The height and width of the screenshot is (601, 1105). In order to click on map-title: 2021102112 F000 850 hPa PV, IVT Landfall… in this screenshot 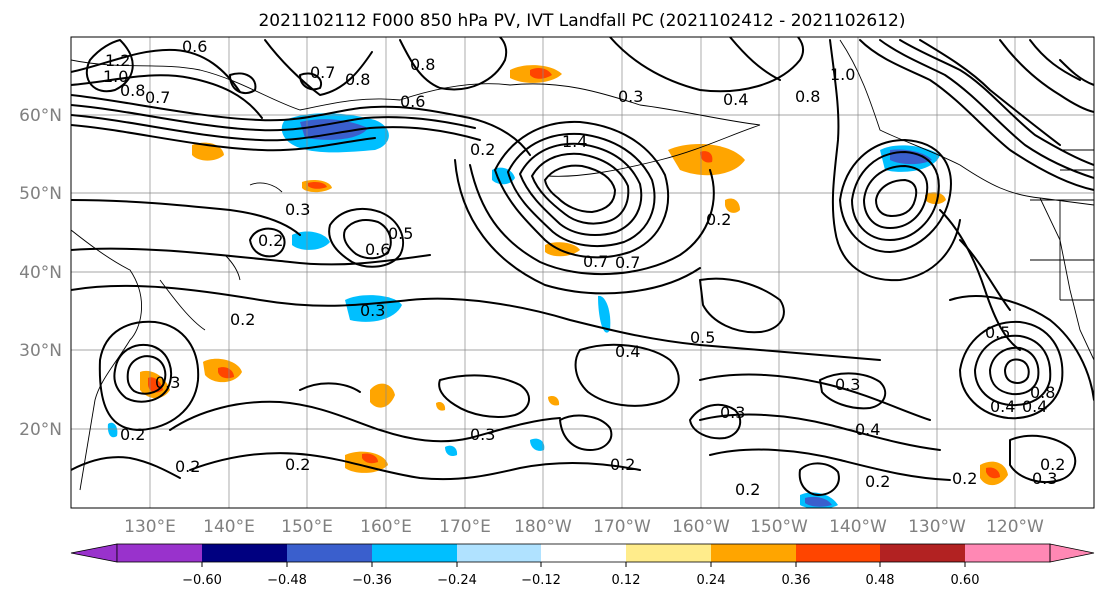, I will do `click(581, 21)`.